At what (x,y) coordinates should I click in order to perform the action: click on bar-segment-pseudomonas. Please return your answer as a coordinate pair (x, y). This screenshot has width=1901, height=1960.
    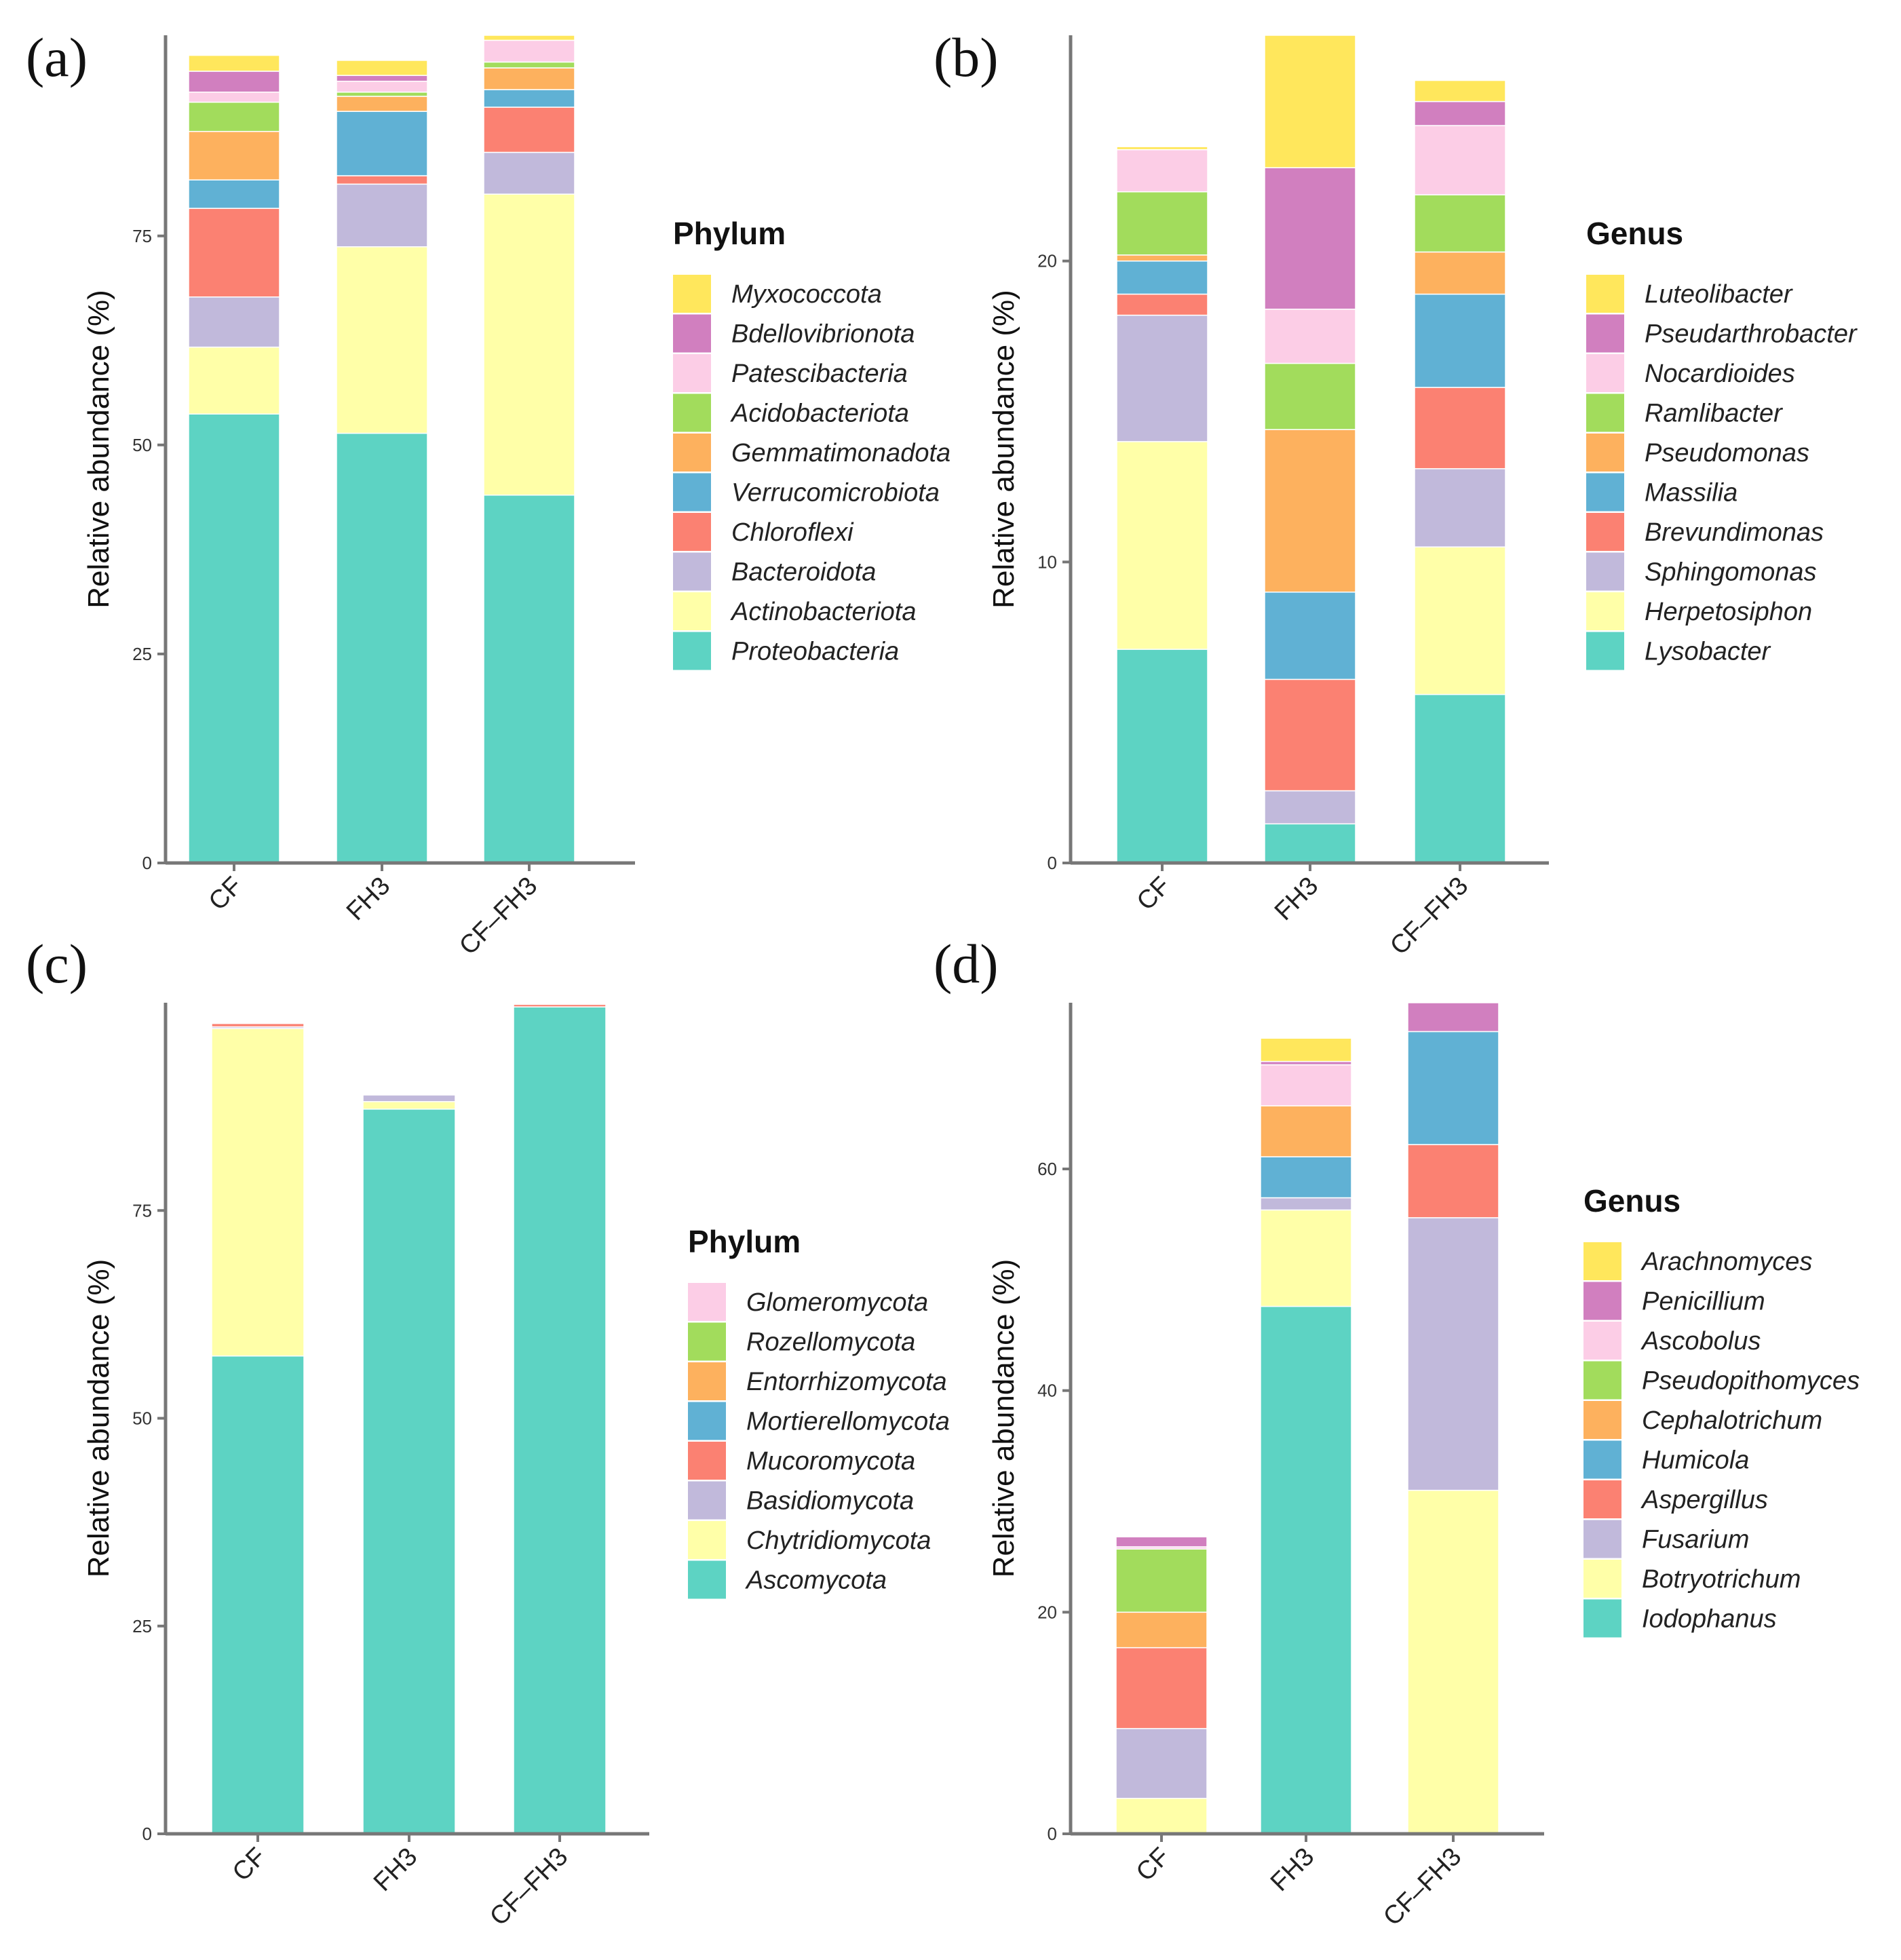
    Looking at the image, I should click on (1162, 258).